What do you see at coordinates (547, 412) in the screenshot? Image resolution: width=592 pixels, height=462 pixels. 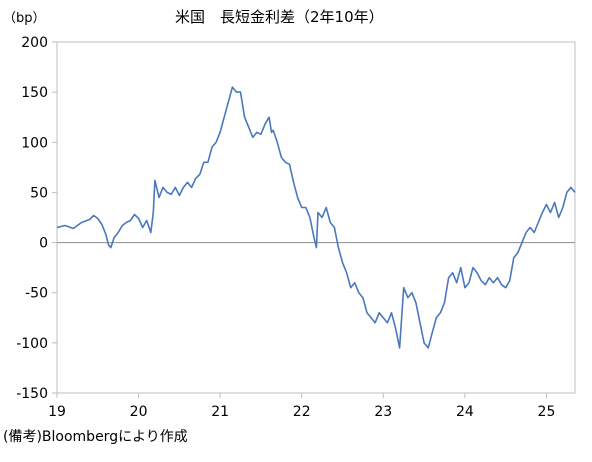 I see `x-tick-label: 25` at bounding box center [547, 412].